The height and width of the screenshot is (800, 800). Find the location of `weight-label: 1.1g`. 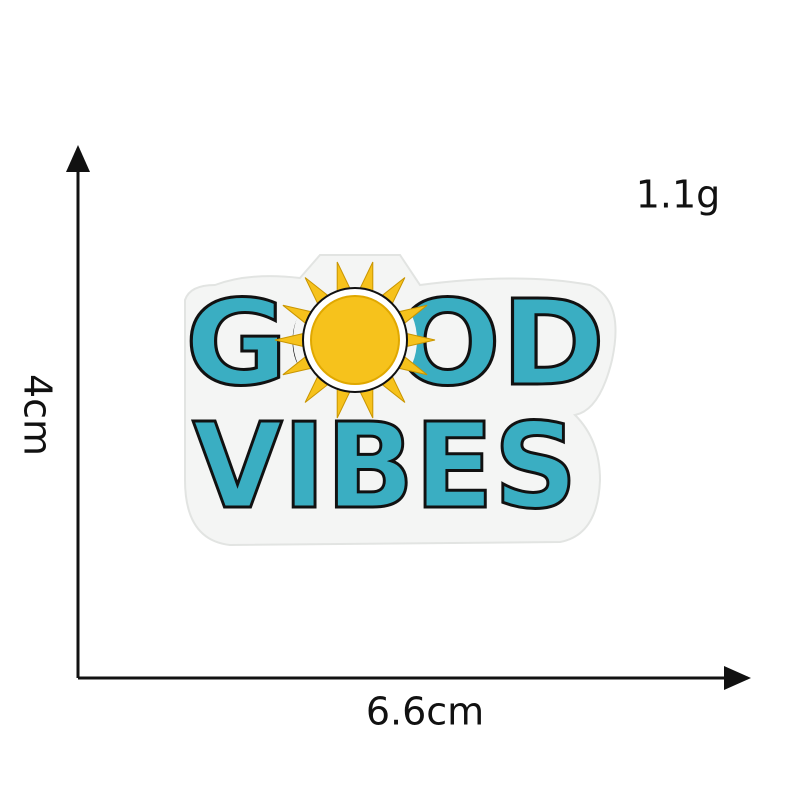

weight-label: 1.1g is located at coordinates (678, 195).